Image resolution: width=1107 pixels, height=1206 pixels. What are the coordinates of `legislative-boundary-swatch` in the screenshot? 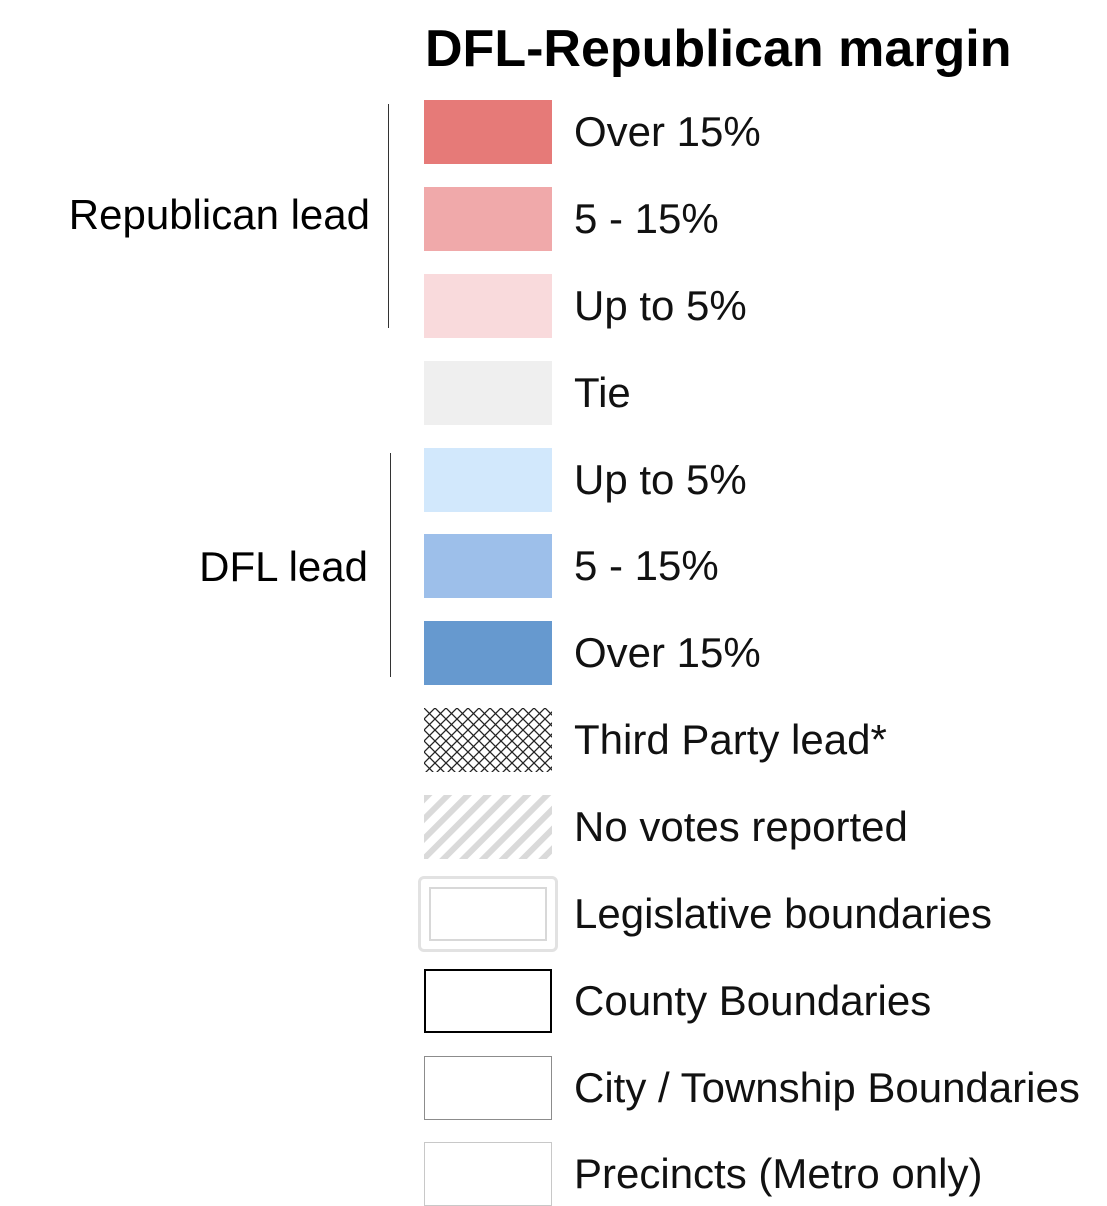 It's located at (488, 914).